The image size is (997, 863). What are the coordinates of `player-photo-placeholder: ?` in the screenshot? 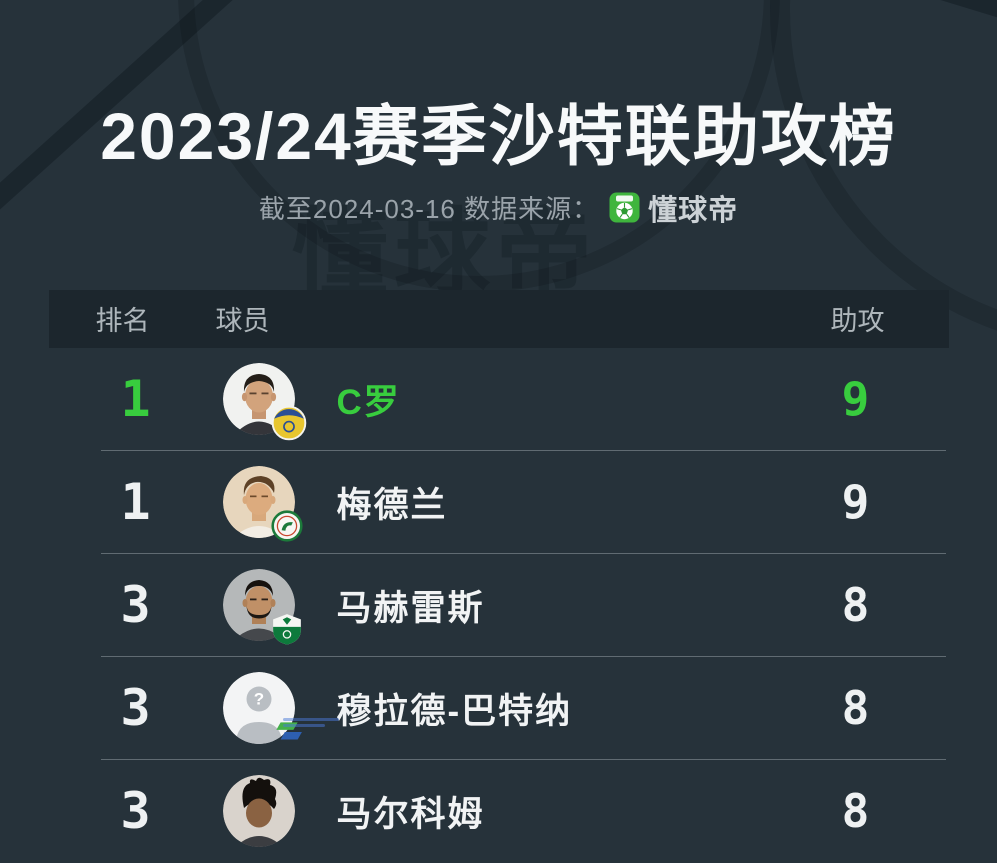 It's located at (258, 708).